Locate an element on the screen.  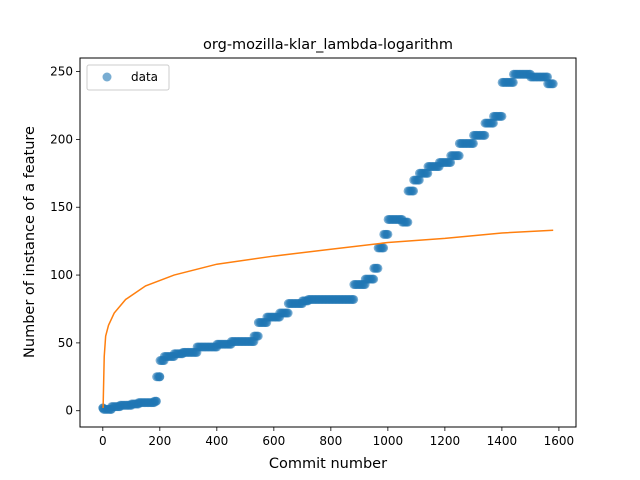
legend: data is located at coordinates (128, 77).